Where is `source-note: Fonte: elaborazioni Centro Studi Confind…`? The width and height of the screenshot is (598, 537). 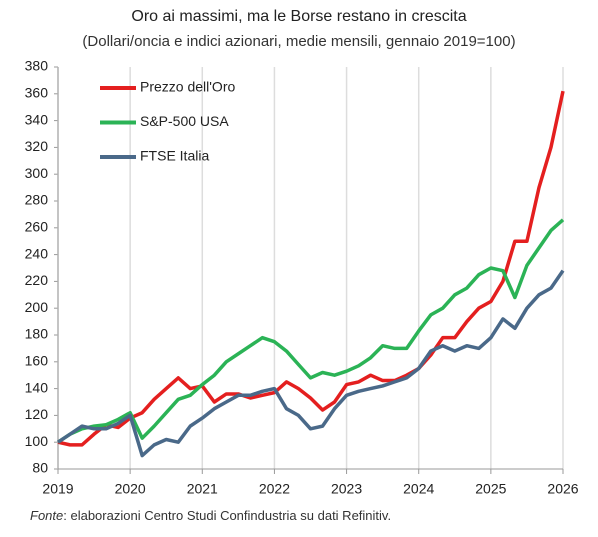
source-note: Fonte: elaborazioni Centro Studi Confind… is located at coordinates (210, 515).